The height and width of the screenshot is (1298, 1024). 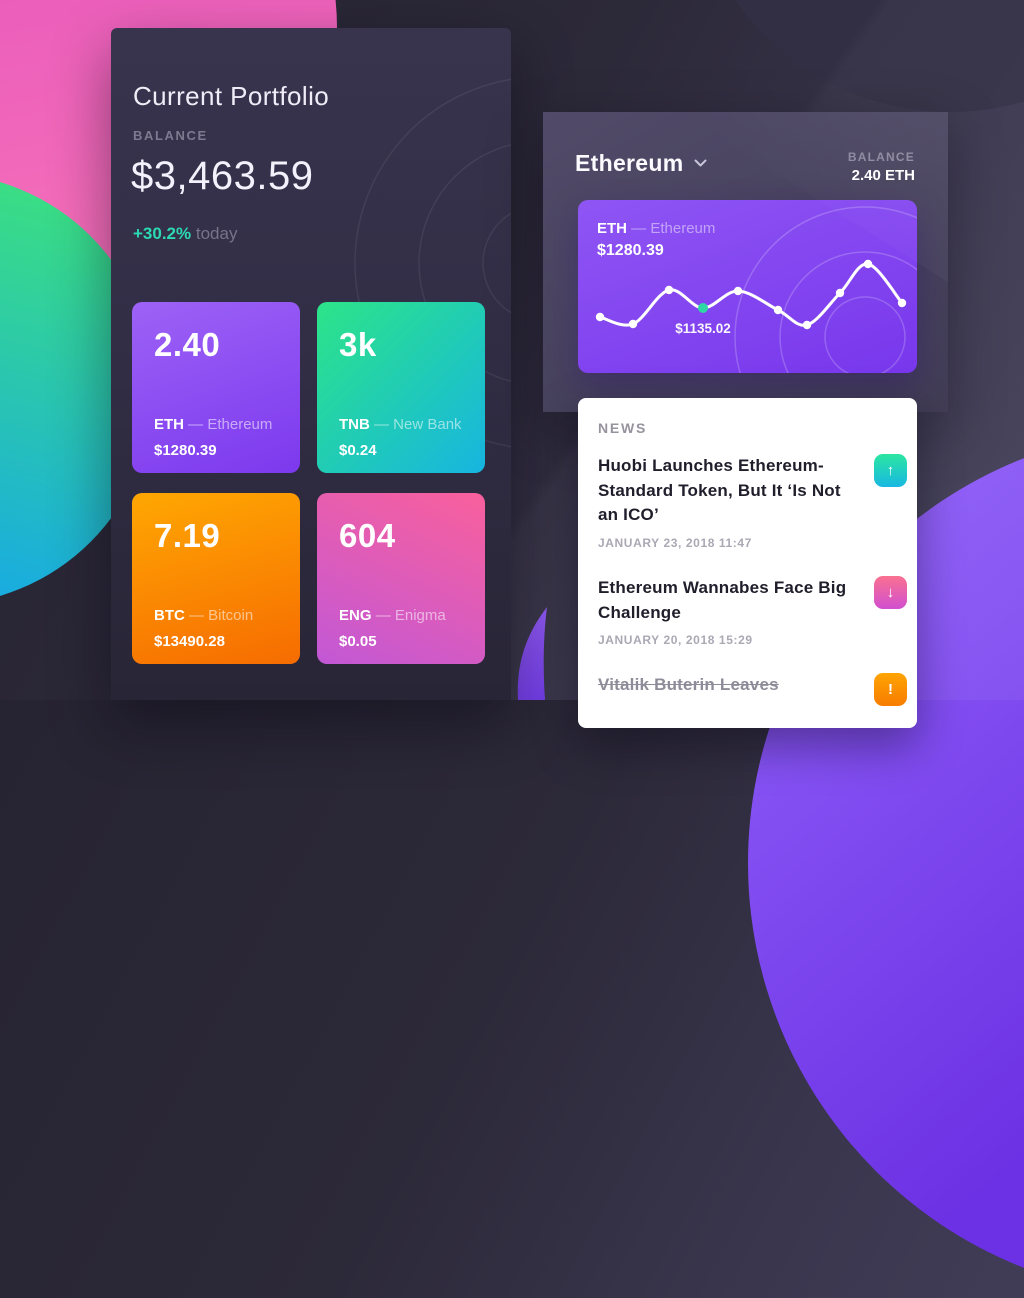 What do you see at coordinates (623, 428) in the screenshot?
I see `news-heading: NEWS` at bounding box center [623, 428].